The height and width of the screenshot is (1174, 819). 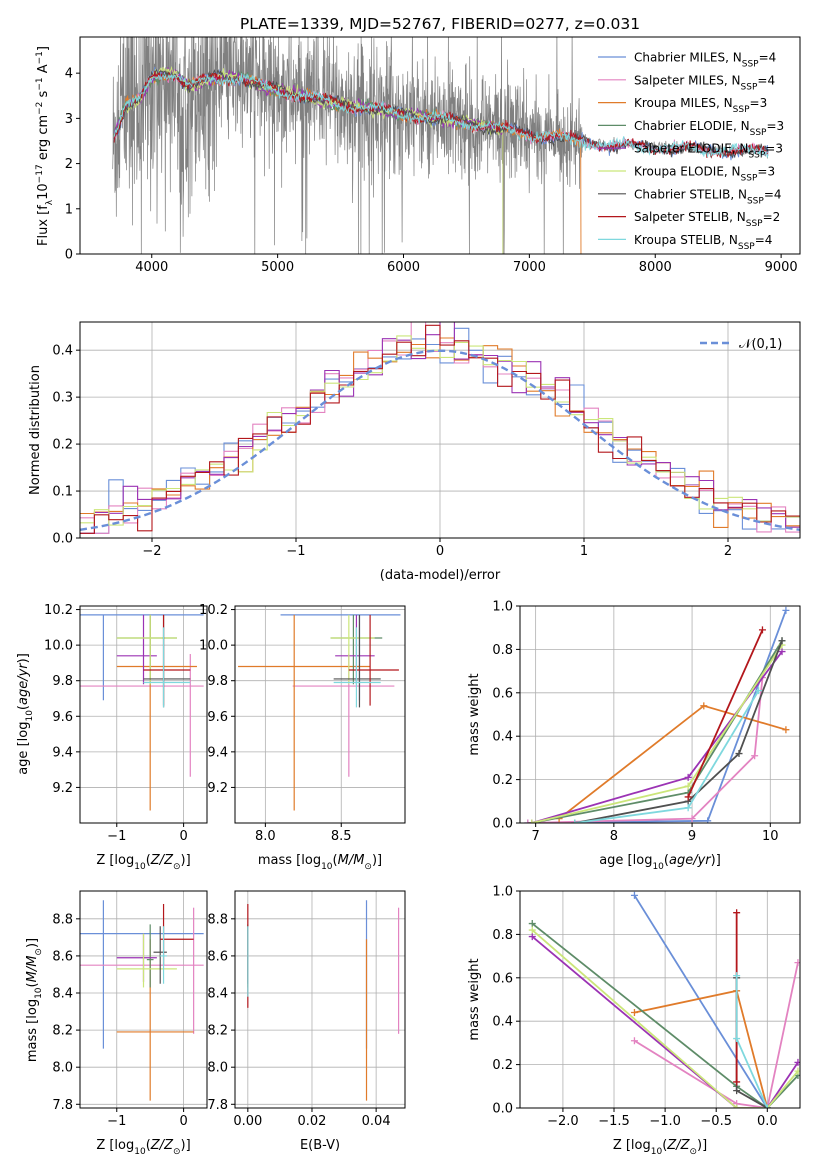 What do you see at coordinates (62, 1105) in the screenshot?
I see `y-tick-label: 7.8` at bounding box center [62, 1105].